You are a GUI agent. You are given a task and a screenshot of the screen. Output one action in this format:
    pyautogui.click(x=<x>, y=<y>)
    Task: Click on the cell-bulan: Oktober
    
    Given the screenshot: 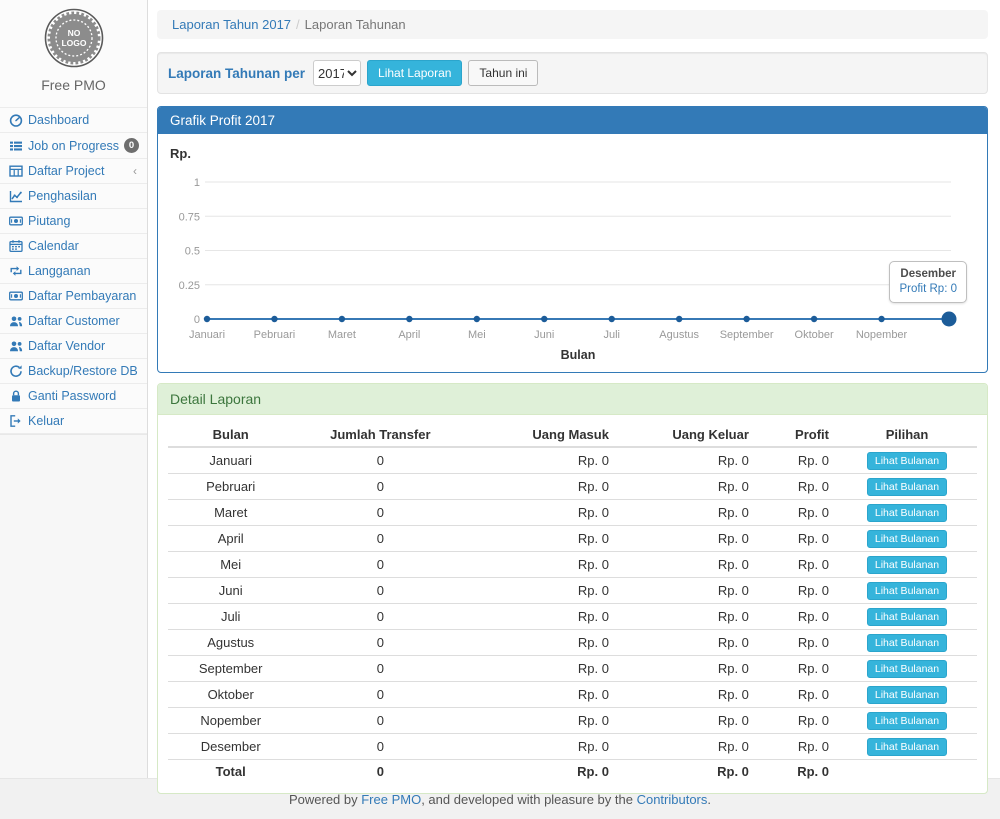 What is the action you would take?
    pyautogui.click(x=231, y=694)
    